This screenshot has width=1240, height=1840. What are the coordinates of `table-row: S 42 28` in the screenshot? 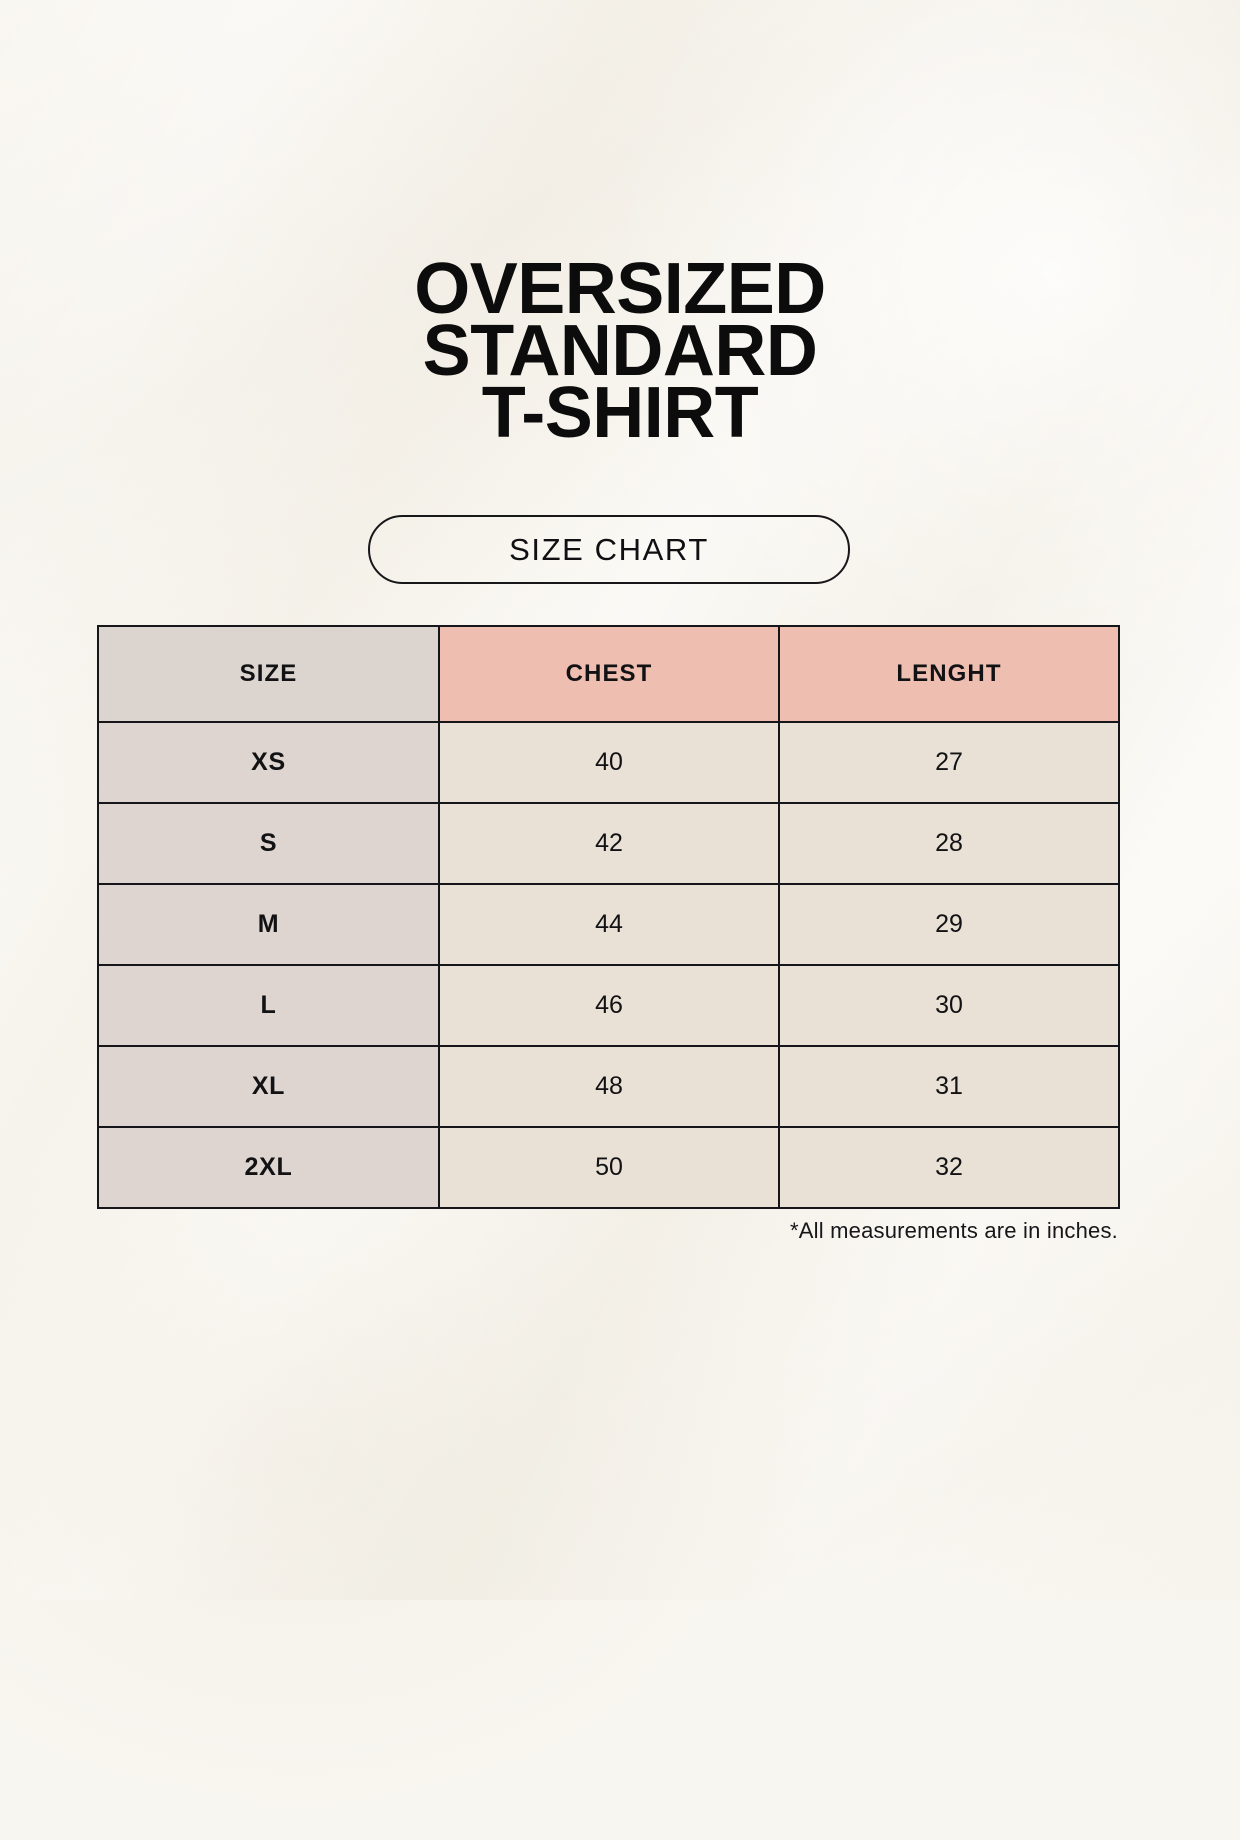 It's located at (608, 843).